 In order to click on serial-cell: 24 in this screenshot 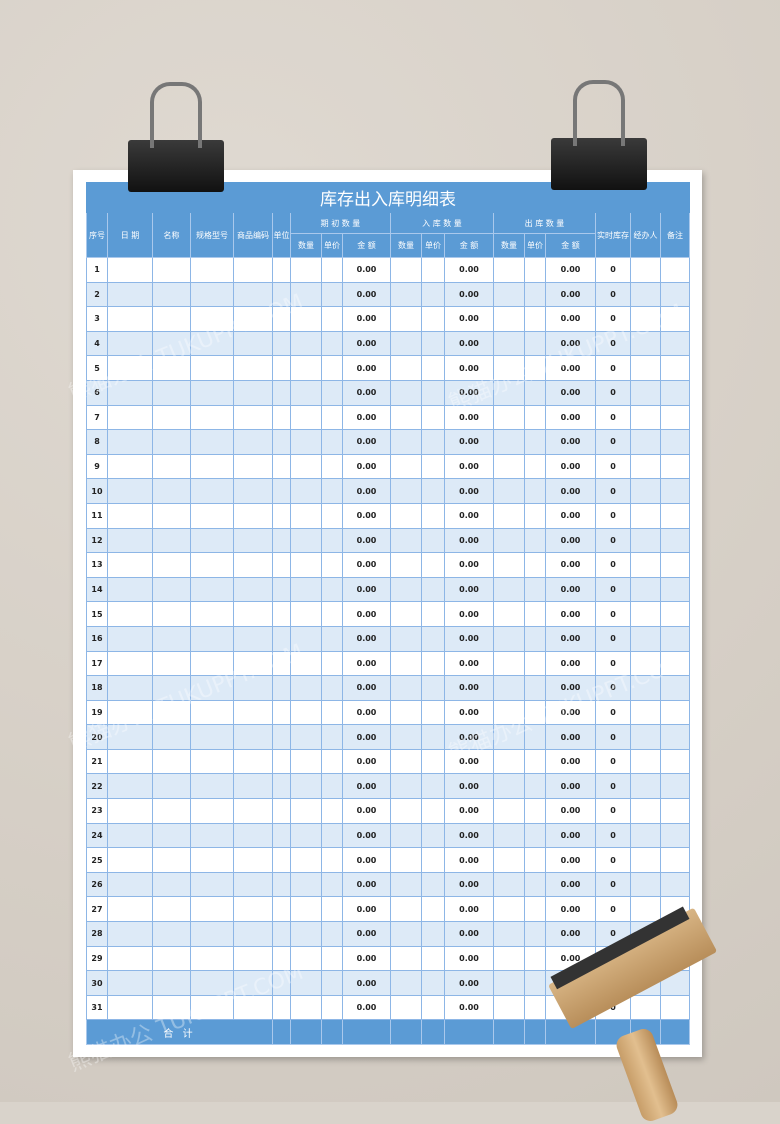, I will do `click(97, 835)`.